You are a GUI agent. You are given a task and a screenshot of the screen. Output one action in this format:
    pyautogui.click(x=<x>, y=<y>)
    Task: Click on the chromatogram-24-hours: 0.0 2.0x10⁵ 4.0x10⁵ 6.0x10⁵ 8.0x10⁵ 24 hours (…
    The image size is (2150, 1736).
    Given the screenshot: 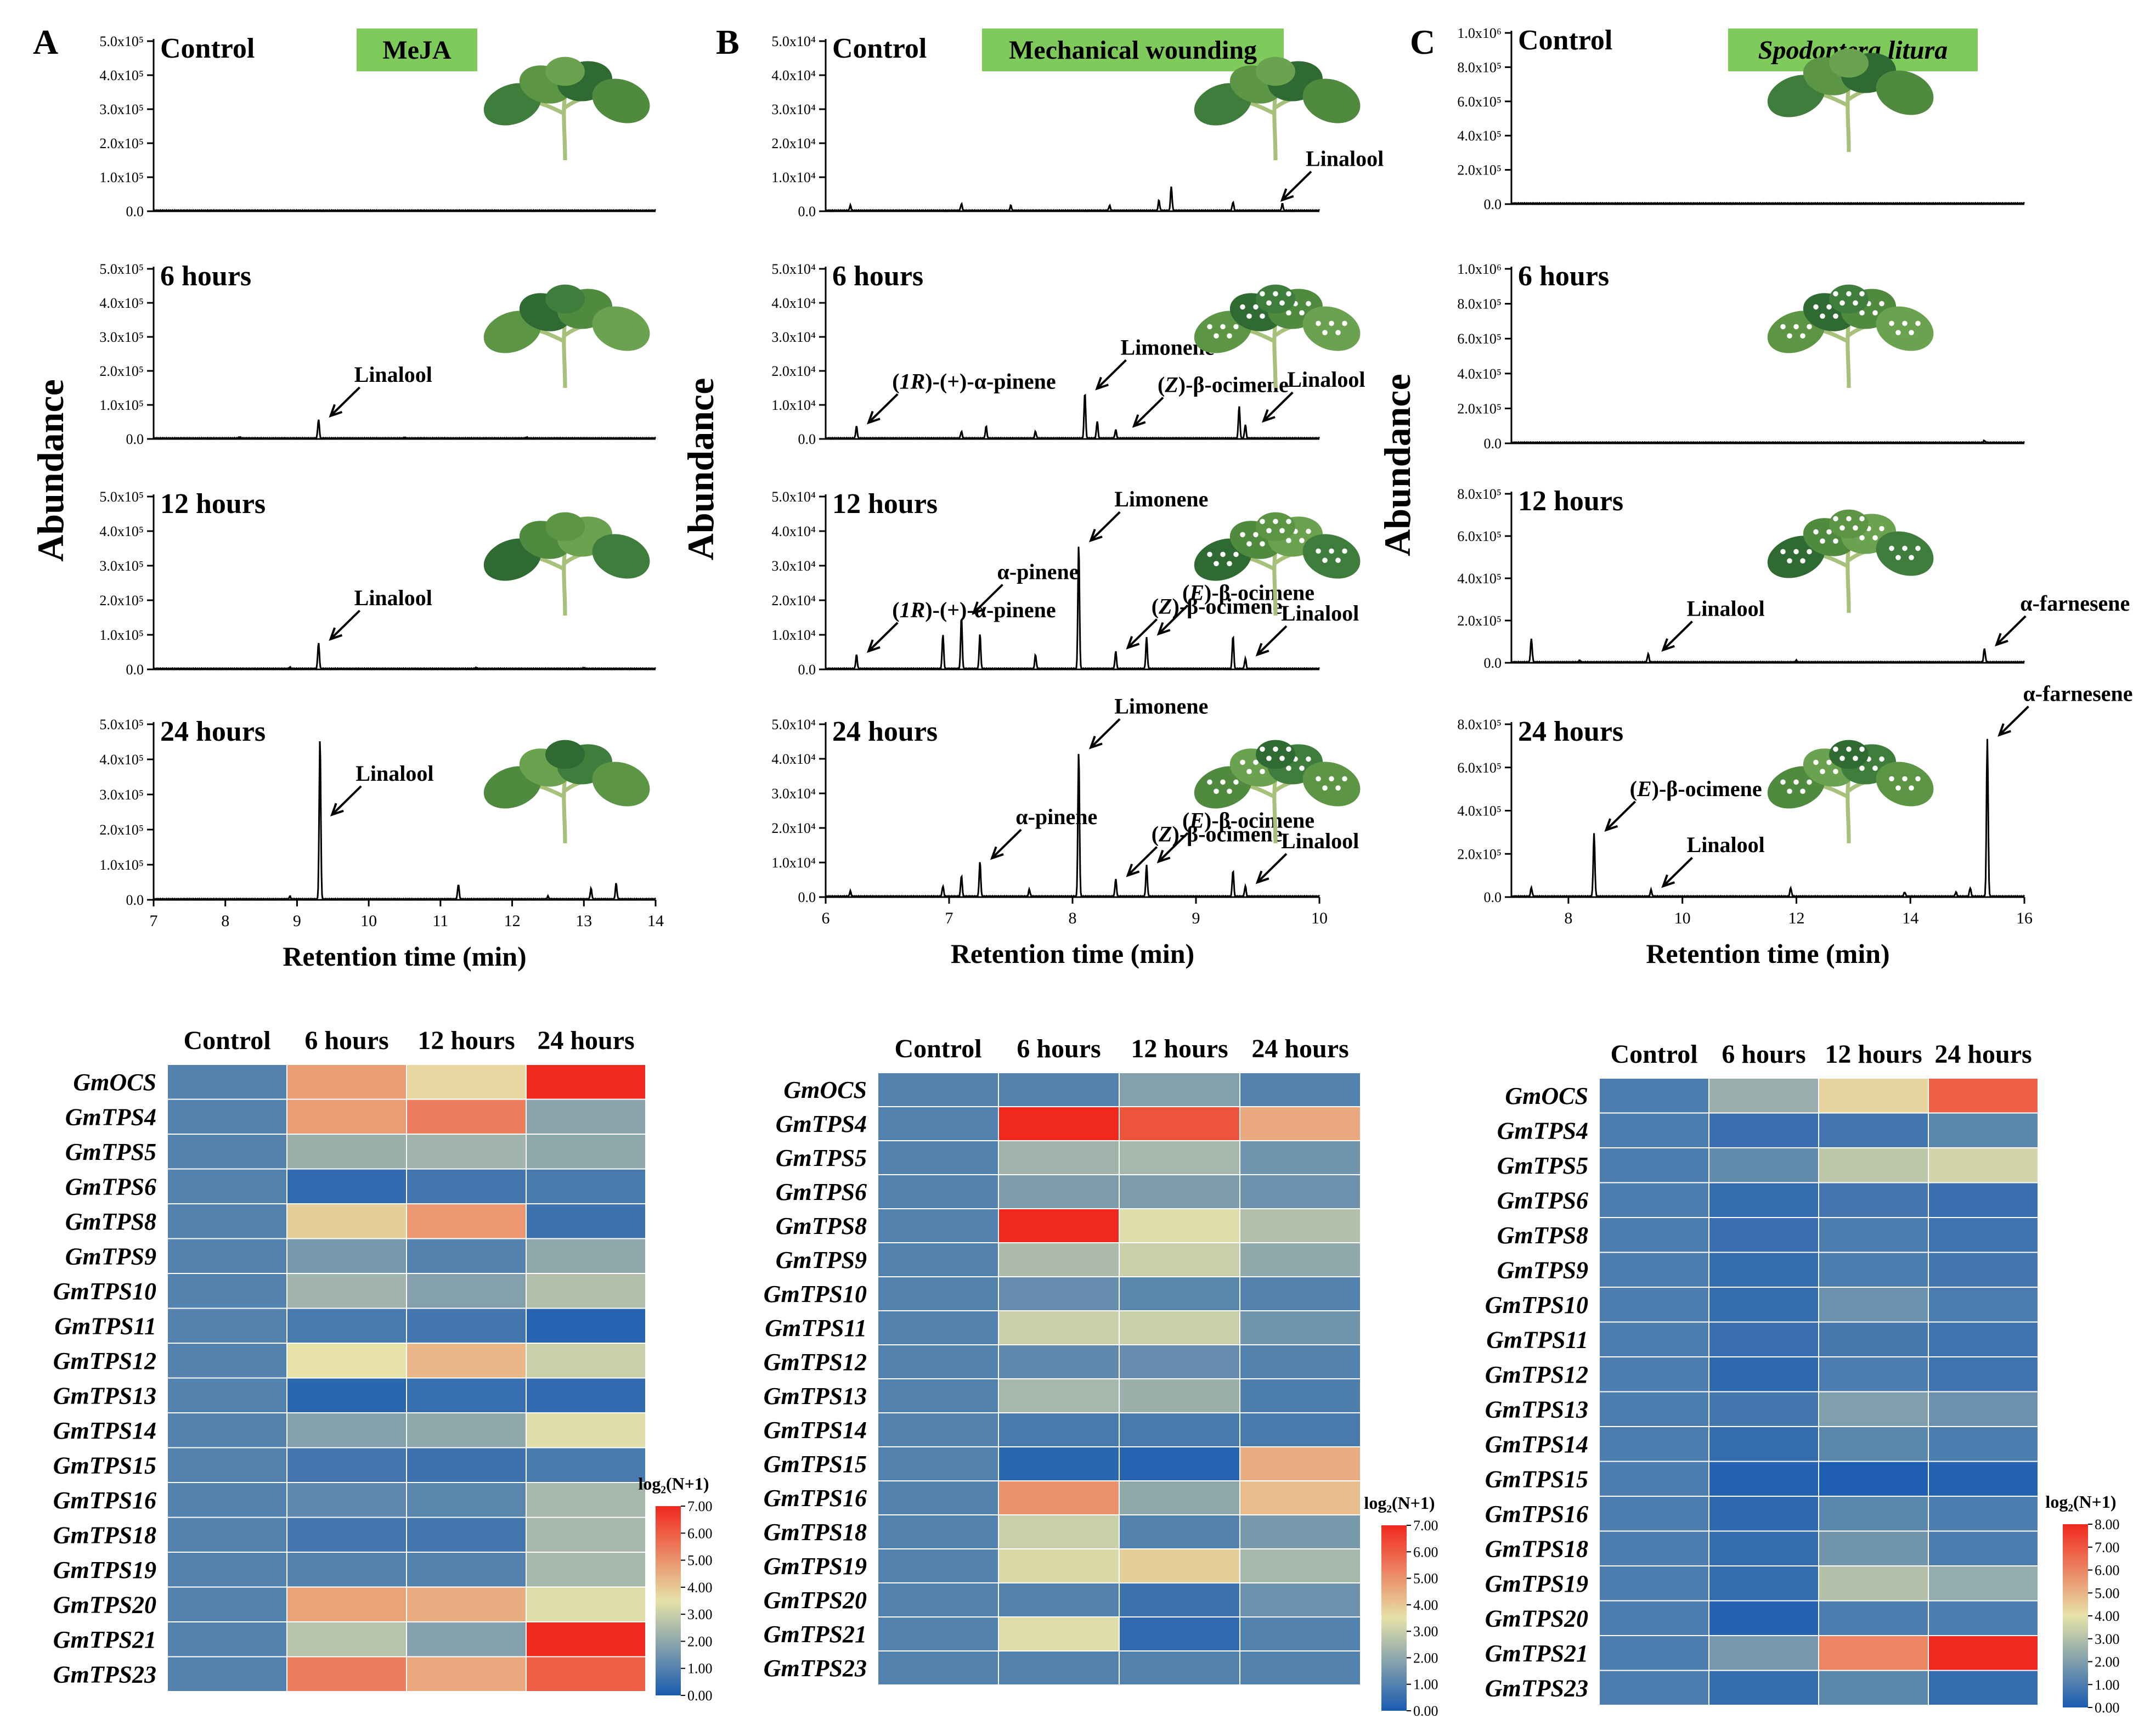 What is the action you would take?
    pyautogui.click(x=1794, y=825)
    